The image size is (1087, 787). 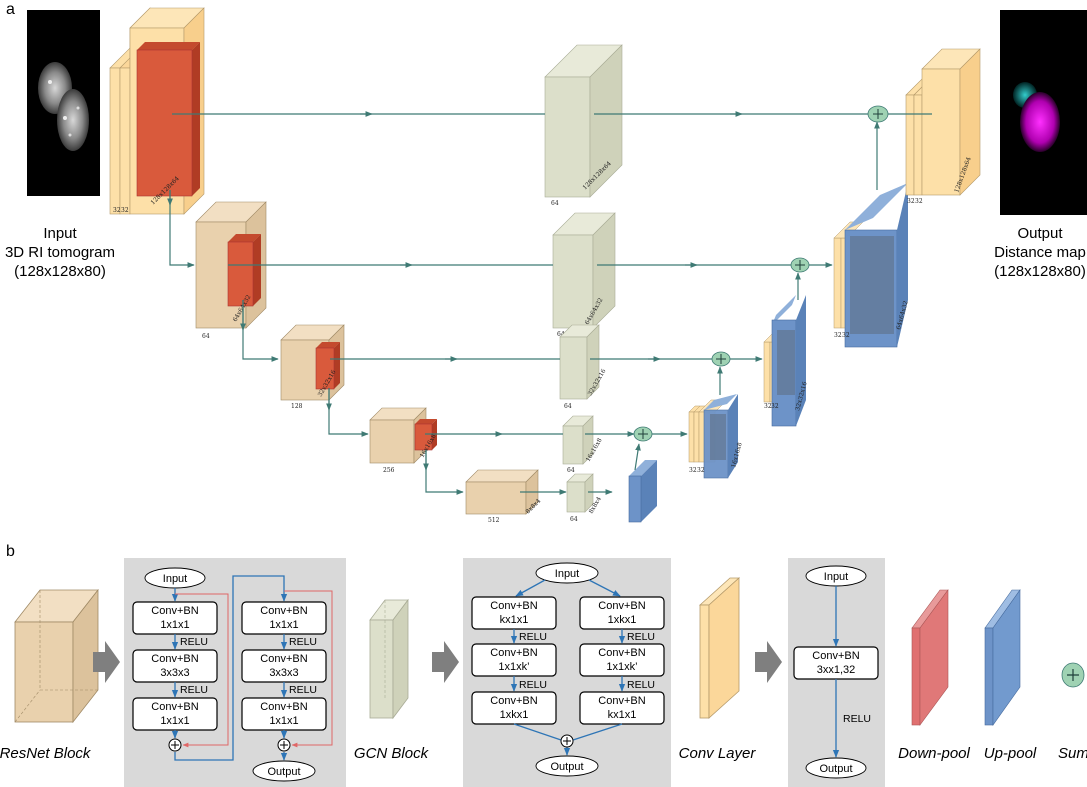 I want to click on input-label-line3: (128x128x80), so click(x=60, y=271).